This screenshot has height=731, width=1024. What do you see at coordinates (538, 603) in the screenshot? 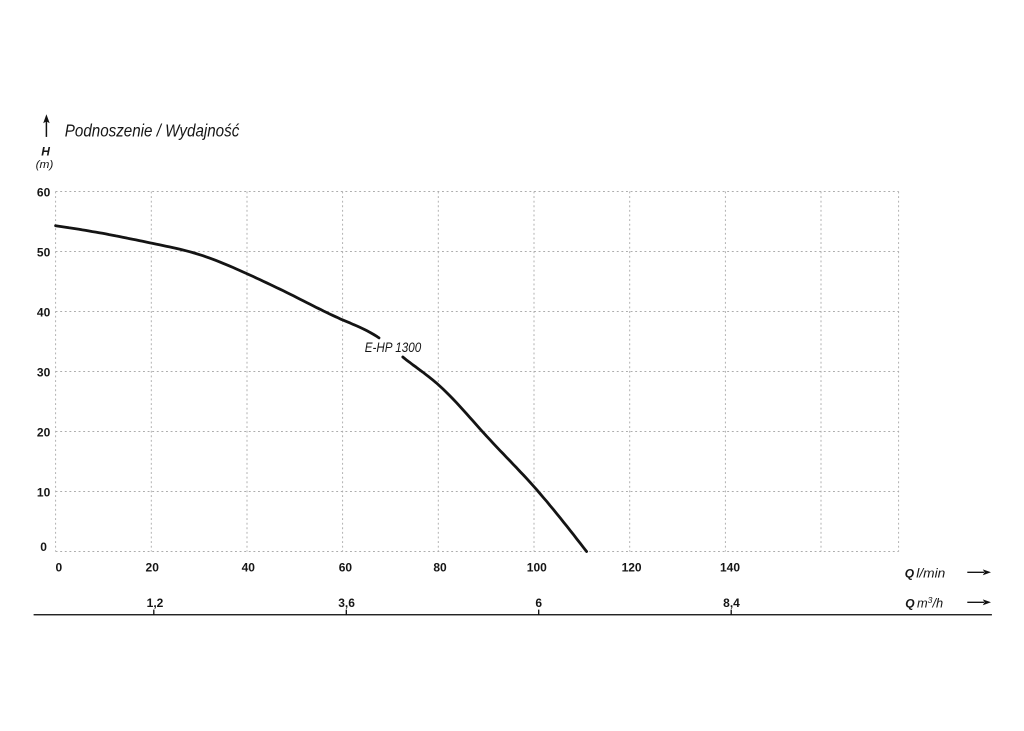
I see `svg-text: 6` at bounding box center [538, 603].